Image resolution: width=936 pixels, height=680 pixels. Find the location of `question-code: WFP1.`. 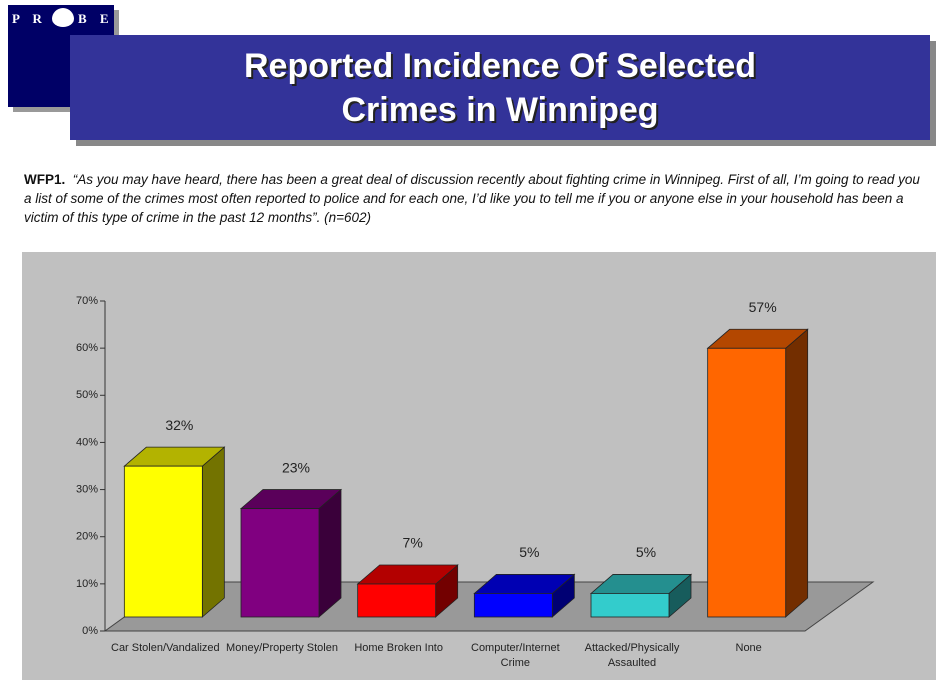

question-code: WFP1. is located at coordinates (45, 179).